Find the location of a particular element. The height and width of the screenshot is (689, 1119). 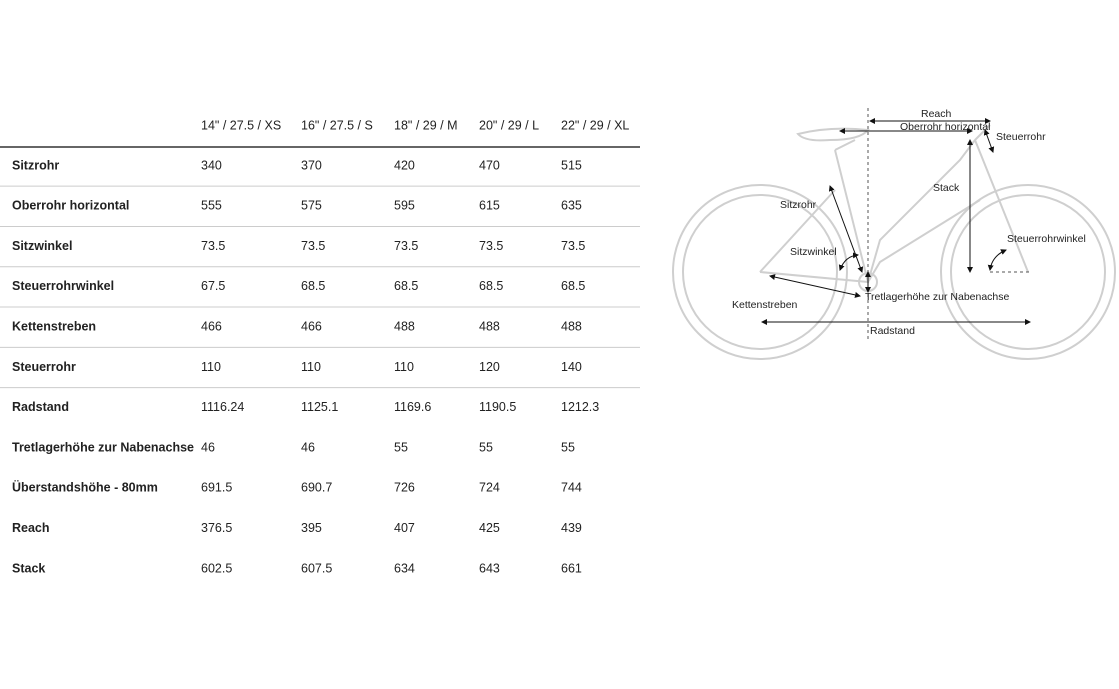

row-label: Sitzwinkel is located at coordinates (42, 246).